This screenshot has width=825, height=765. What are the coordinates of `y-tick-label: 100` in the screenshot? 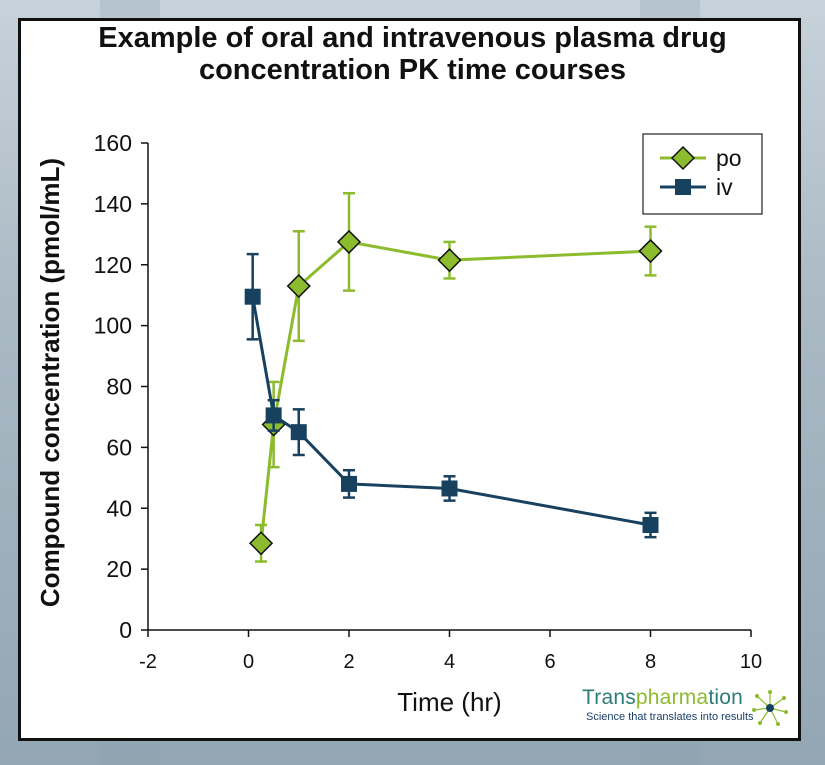 It's located at (113, 326).